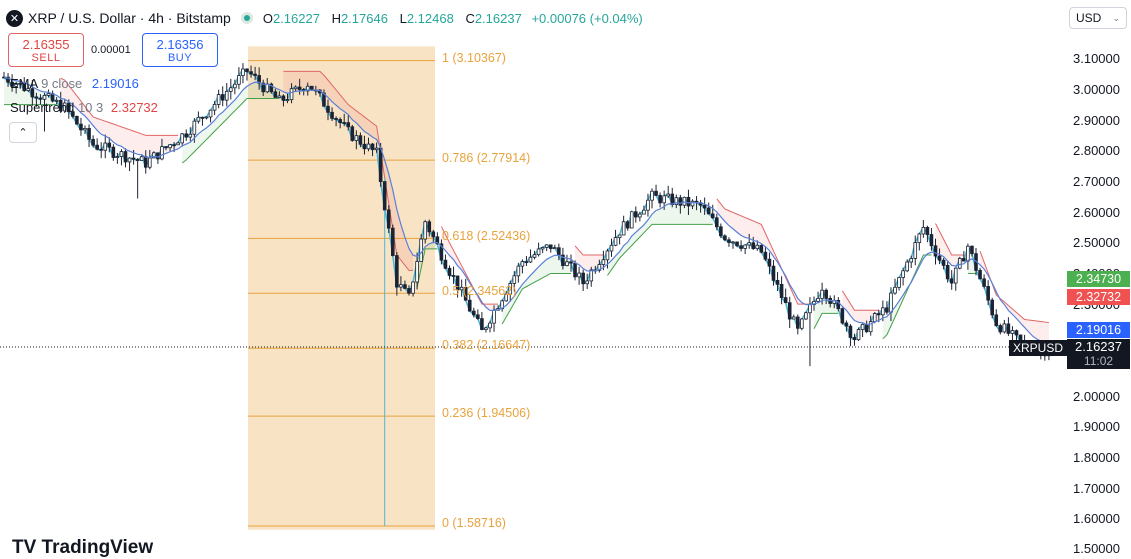 This screenshot has height=559, width=1131. What do you see at coordinates (74, 83) in the screenshot?
I see `ema-legend: EMA 9 close 2.19016` at bounding box center [74, 83].